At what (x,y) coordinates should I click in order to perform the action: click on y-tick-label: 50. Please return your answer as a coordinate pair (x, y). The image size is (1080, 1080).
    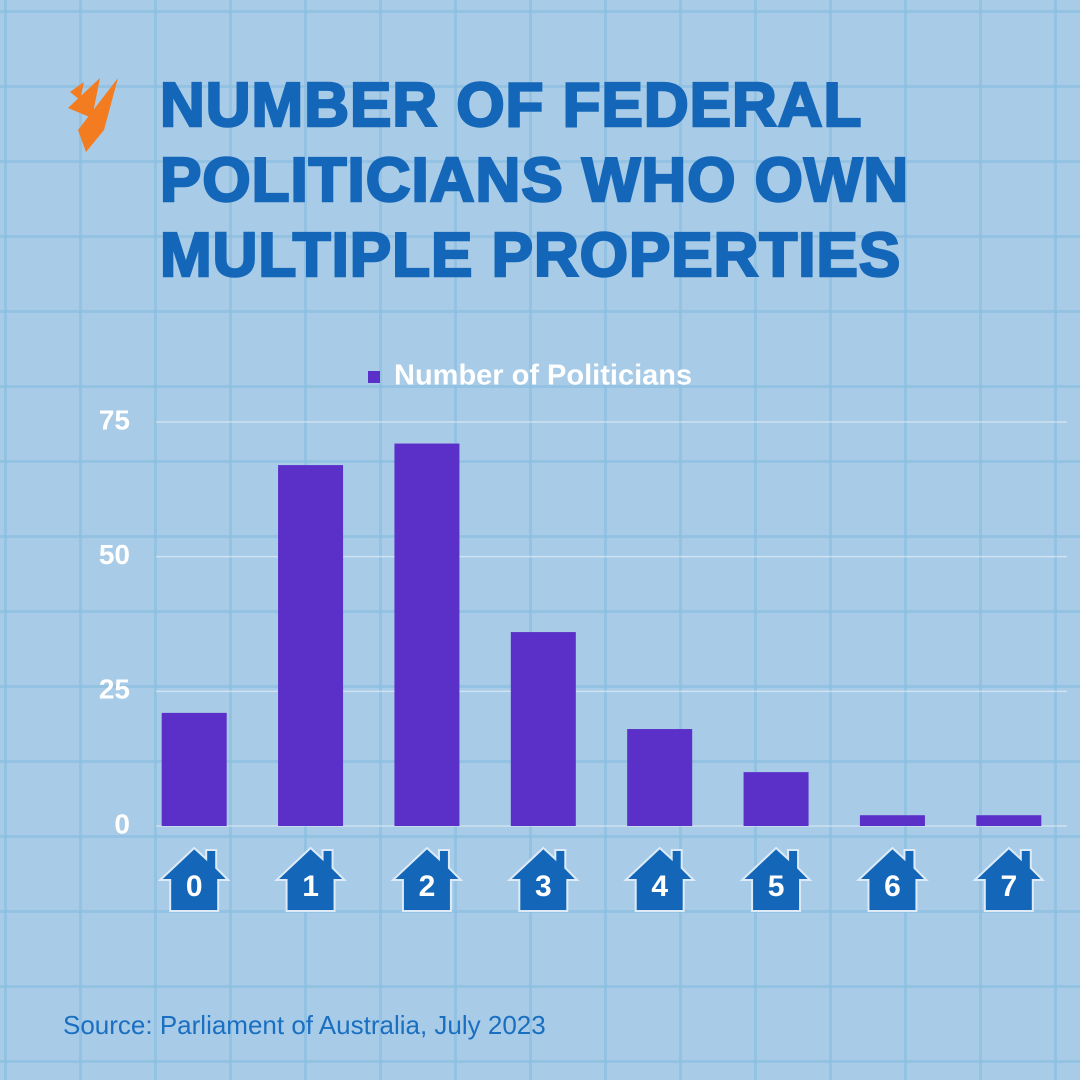
    Looking at the image, I should click on (114, 554).